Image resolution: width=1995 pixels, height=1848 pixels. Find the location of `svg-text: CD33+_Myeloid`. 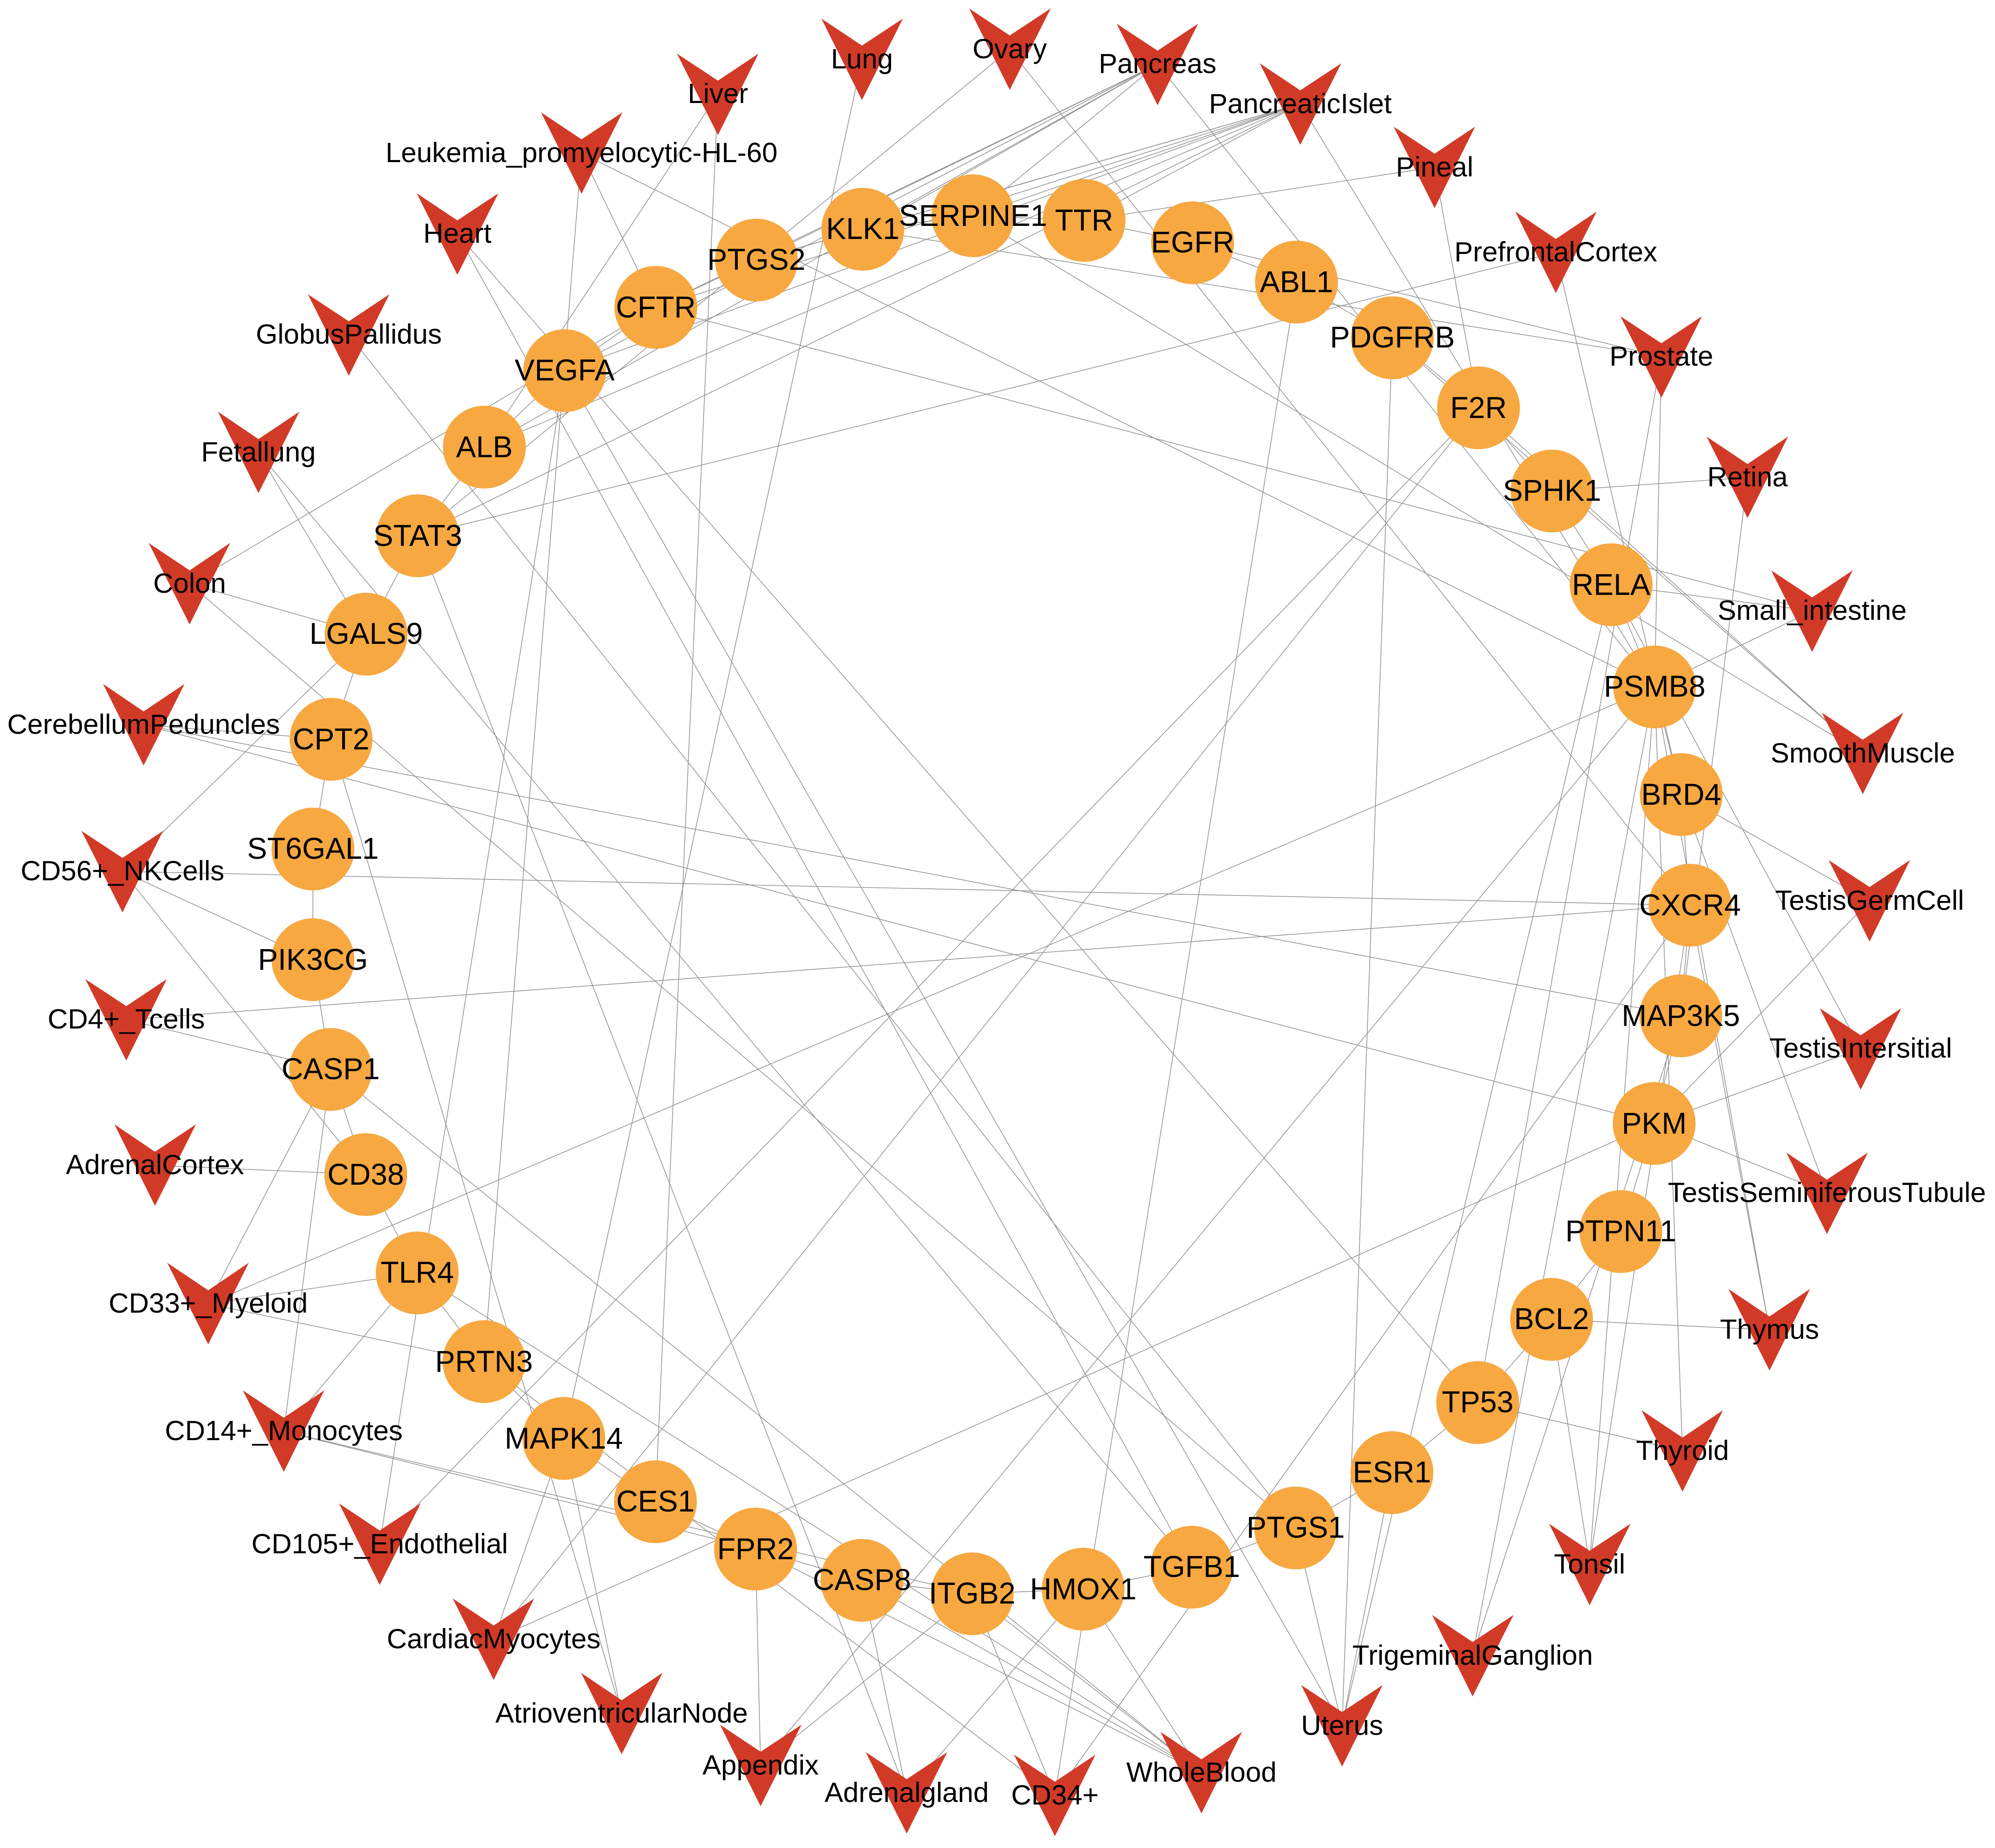

svg-text: CD33+_Myeloid is located at coordinates (208, 1303).